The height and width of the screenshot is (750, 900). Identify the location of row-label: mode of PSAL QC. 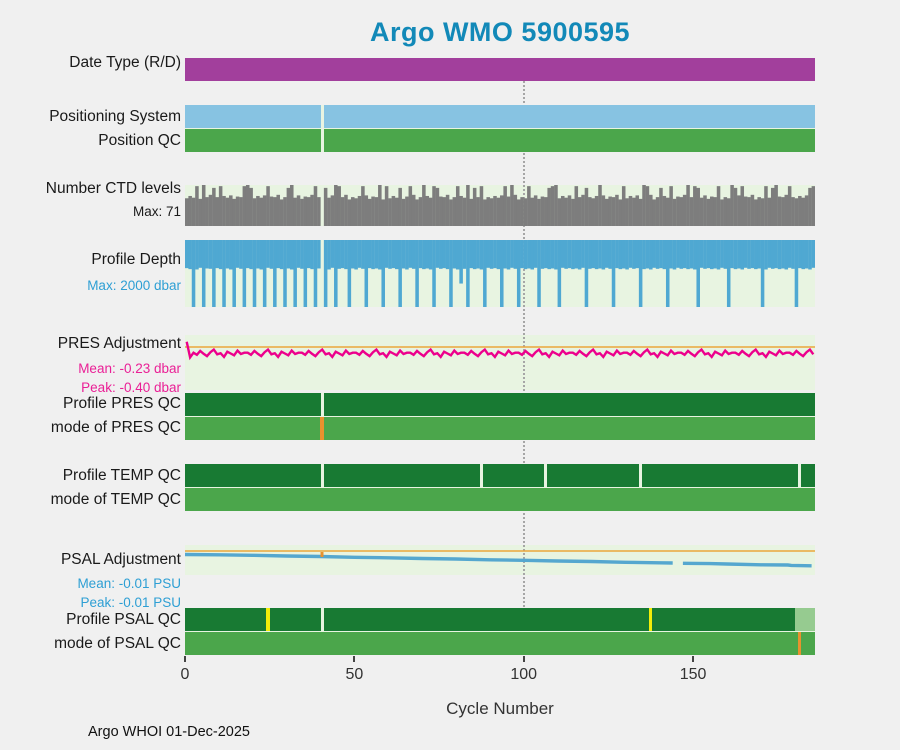
(117, 643).